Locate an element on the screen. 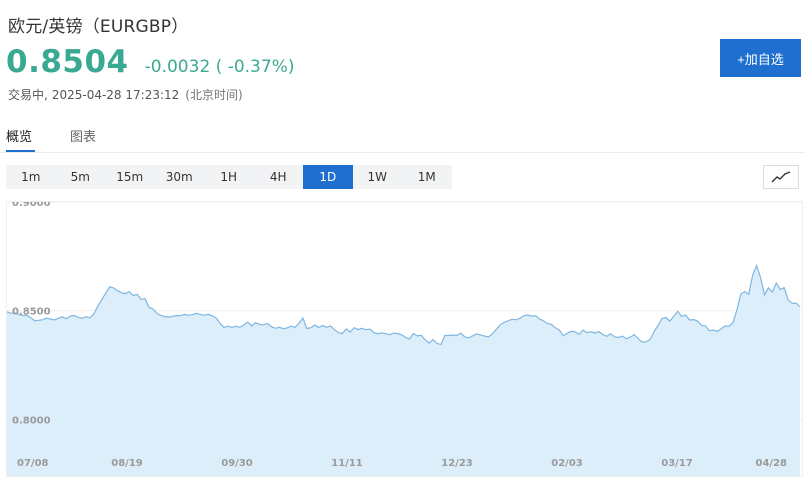 The image size is (805, 484). interval-1mo: 1M is located at coordinates (426, 177).